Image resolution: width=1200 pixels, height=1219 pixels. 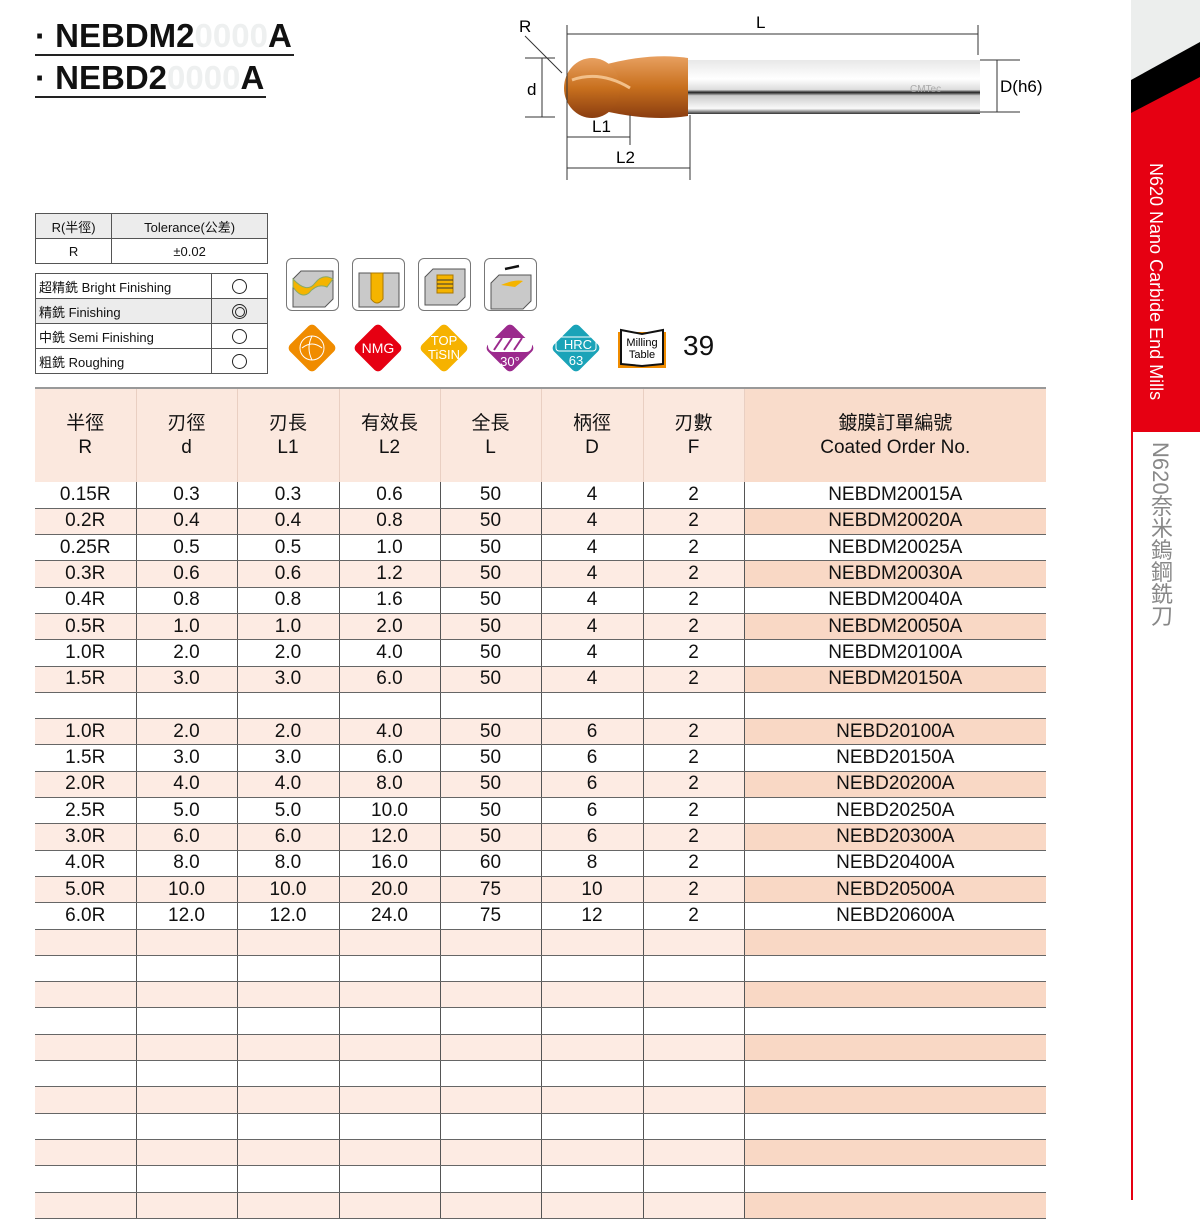 What do you see at coordinates (894, 495) in the screenshot?
I see `table-cell: NEBDM20015A` at bounding box center [894, 495].